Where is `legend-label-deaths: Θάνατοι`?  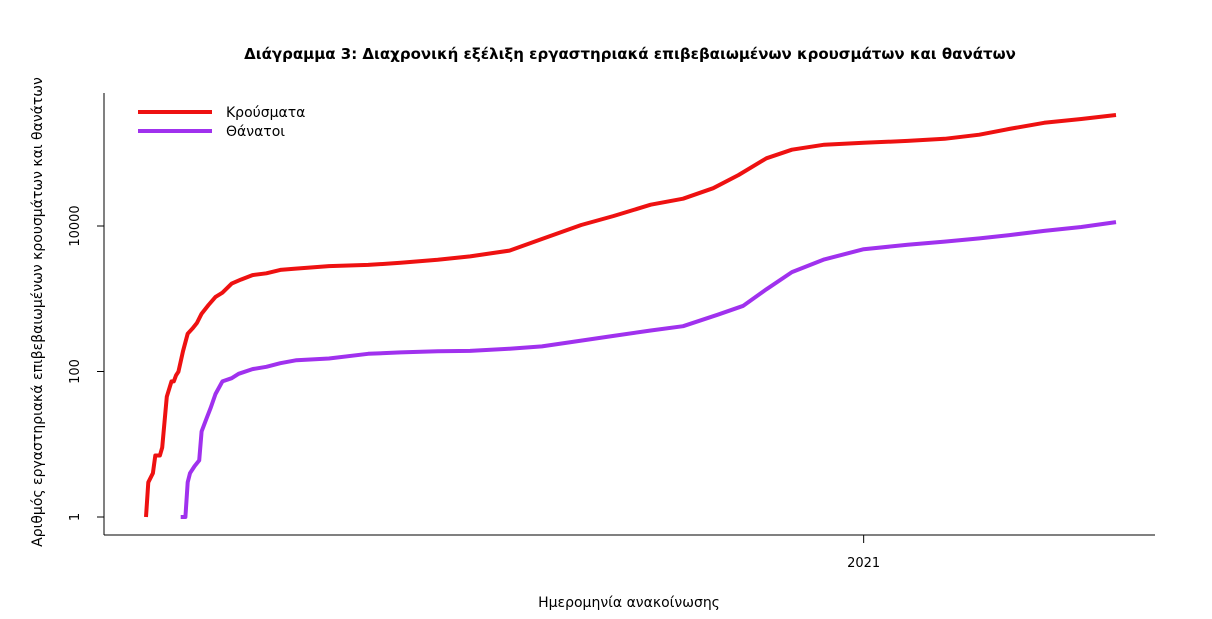 legend-label-deaths: Θάνατοι is located at coordinates (255, 132).